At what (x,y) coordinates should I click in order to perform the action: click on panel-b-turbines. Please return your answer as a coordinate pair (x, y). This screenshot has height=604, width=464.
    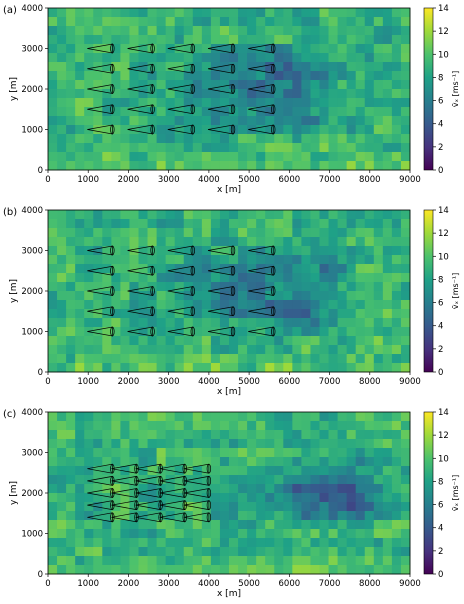
    Looking at the image, I should click on (181, 291).